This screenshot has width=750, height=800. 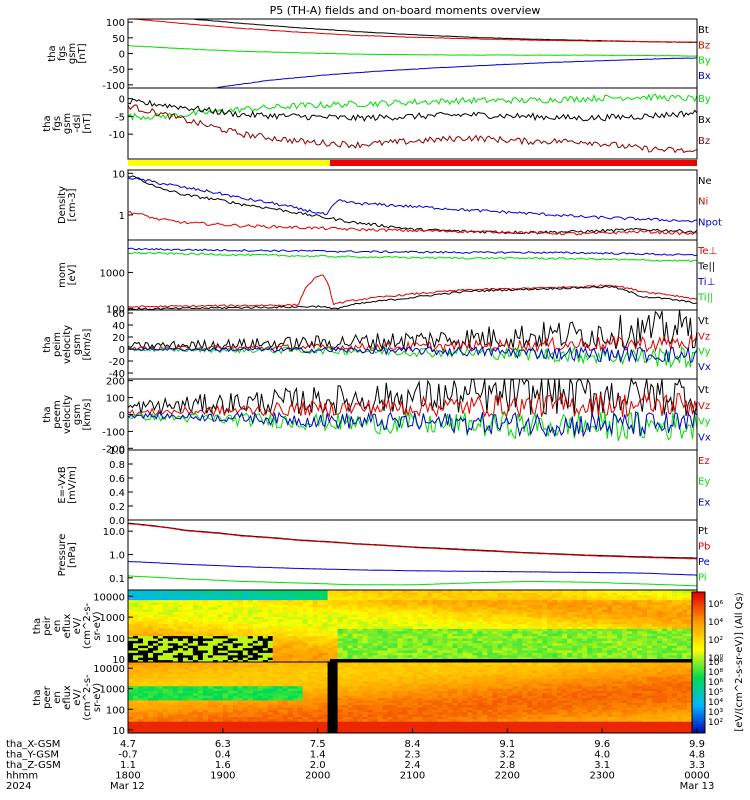 I want to click on y-tick-label: 0.0, so click(x=117, y=521).